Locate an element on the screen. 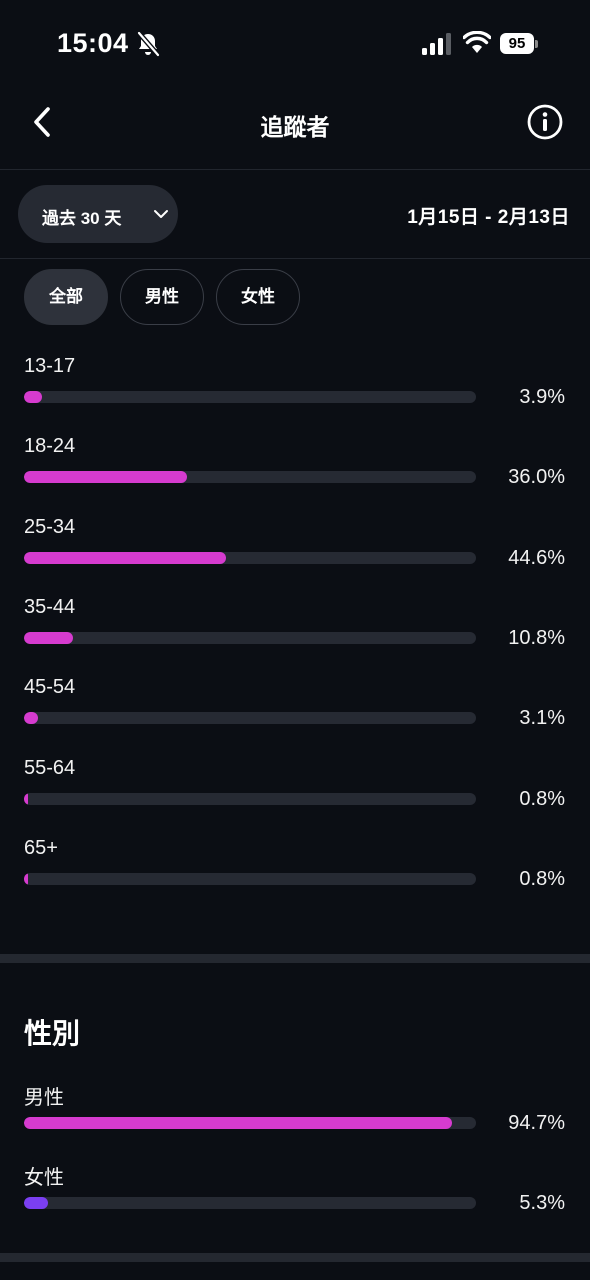 The image size is (590, 1280). age-label: 65+ is located at coordinates (41, 847).